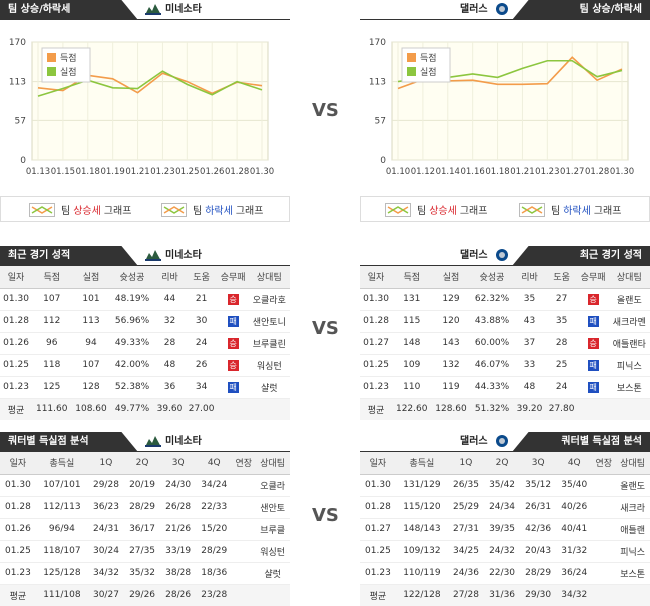 The image size is (650, 606). Describe the element at coordinates (412, 321) in the screenshot. I see `table-cell: 115` at that location.